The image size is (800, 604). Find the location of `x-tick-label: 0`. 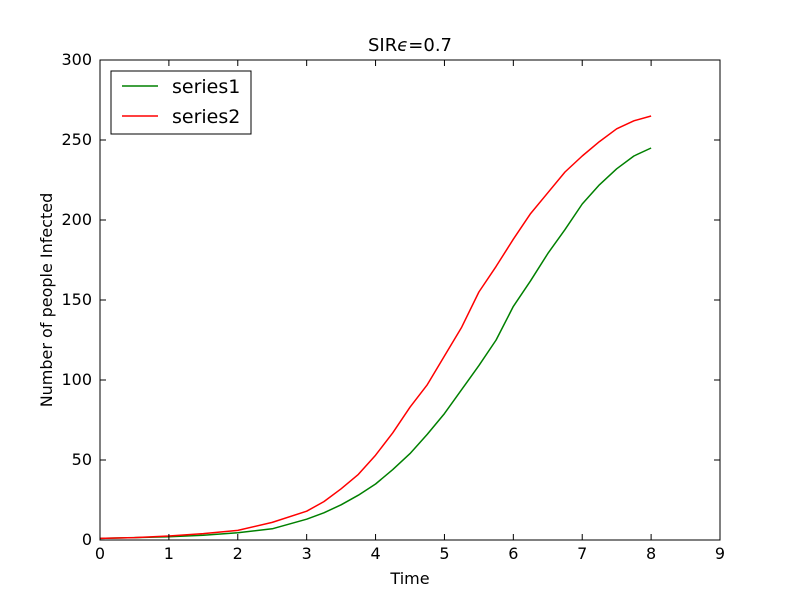

x-tick-label: 0 is located at coordinates (100, 553).